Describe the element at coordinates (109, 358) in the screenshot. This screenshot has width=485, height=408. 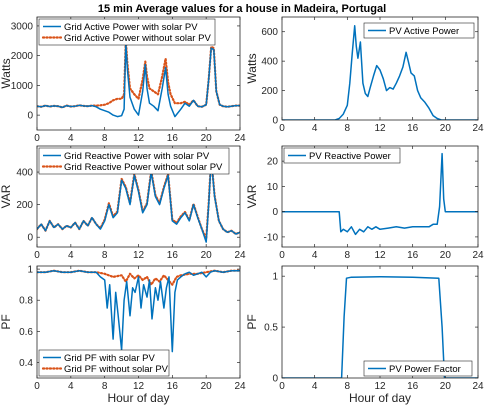
I see `legend-entry: Grid PF with solar PV` at that location.